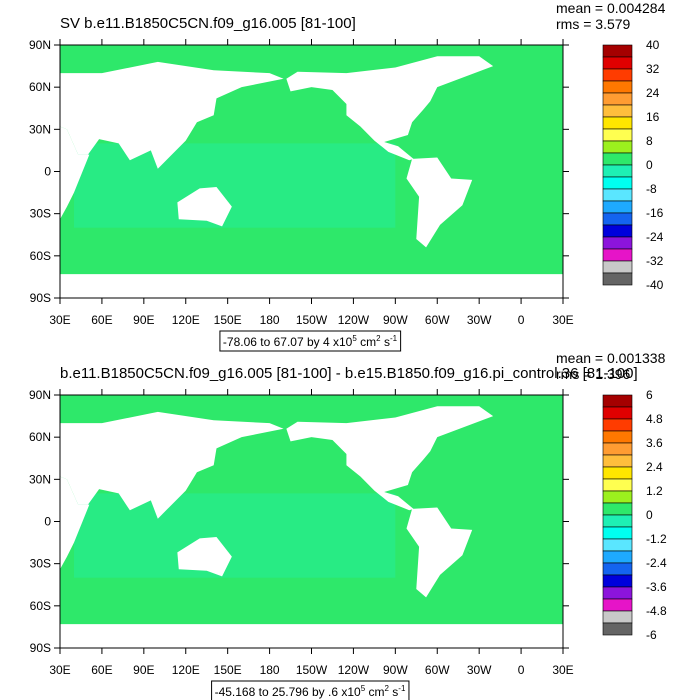 The width and height of the screenshot is (700, 700). I want to click on panel-title: SV b.e11.B1850C5CN.f09_g16.005 [81-100], so click(208, 23).